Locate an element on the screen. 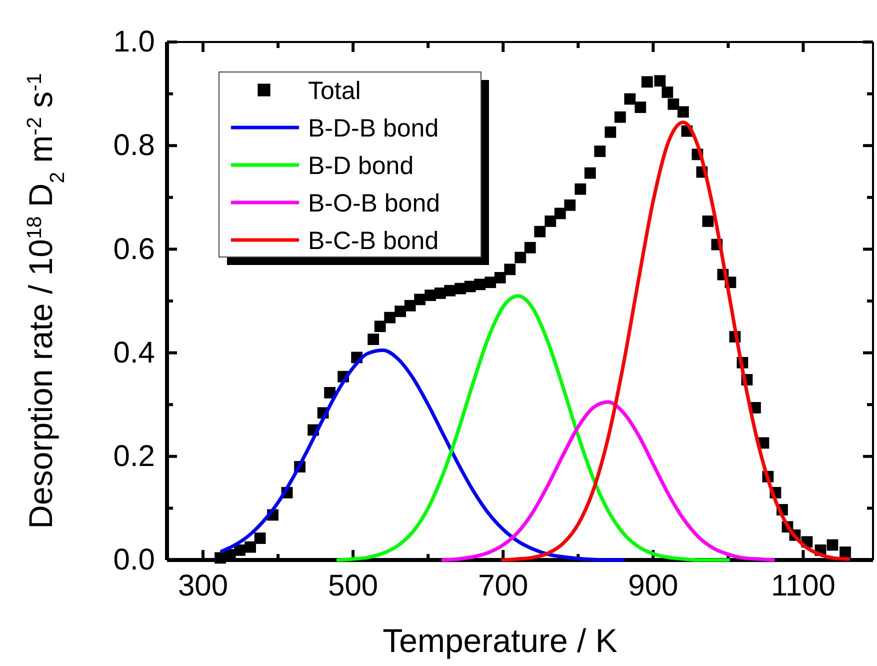 The height and width of the screenshot is (666, 877). y-tick-label: 1.0 is located at coordinates (134, 42).